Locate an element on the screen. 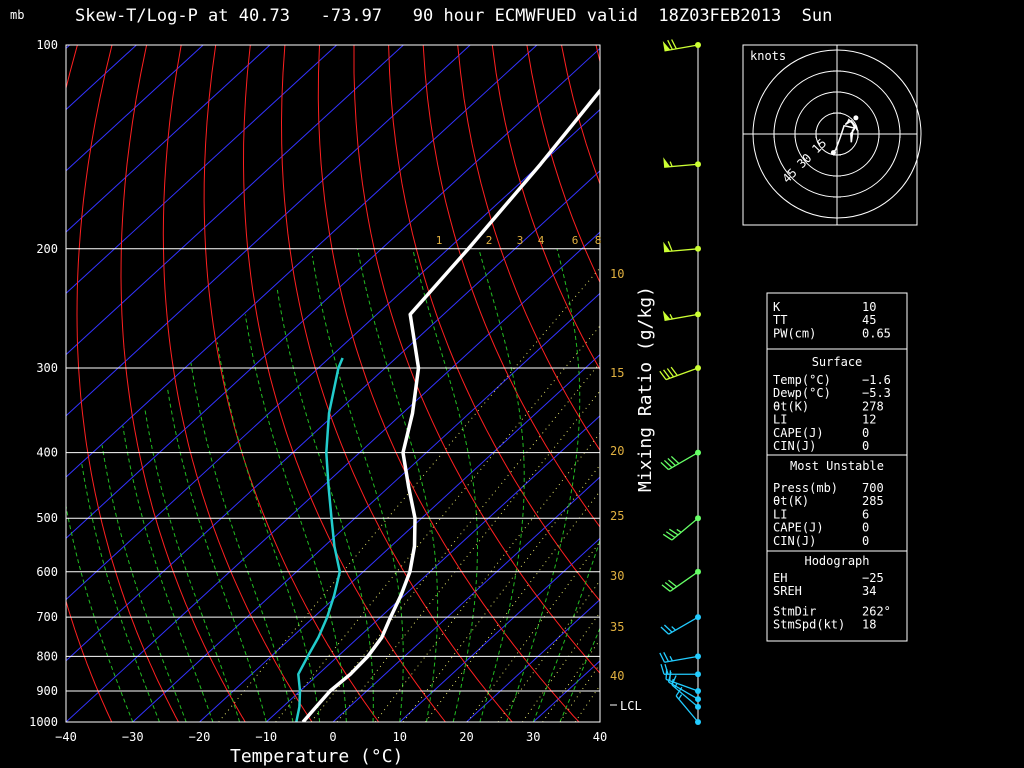 The image size is (1024, 768). temperature-tick-label: −30 is located at coordinates (133, 737).